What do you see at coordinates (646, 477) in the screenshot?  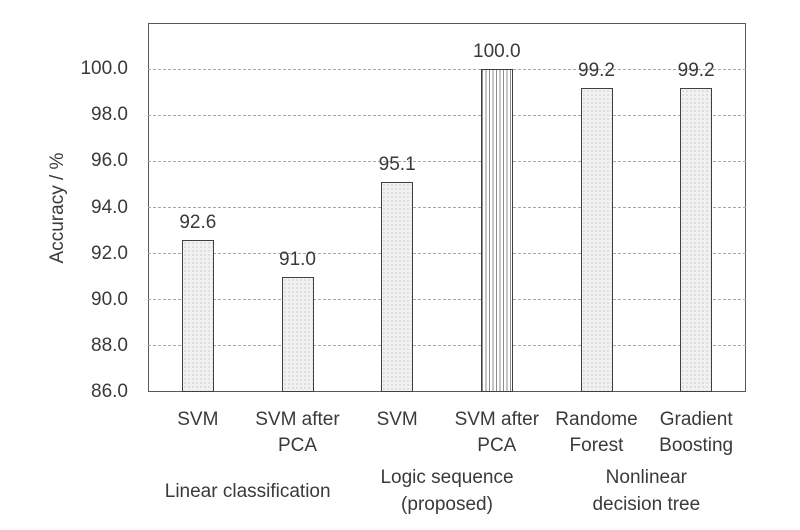 I see `group-label-line: Nonlinear` at bounding box center [646, 477].